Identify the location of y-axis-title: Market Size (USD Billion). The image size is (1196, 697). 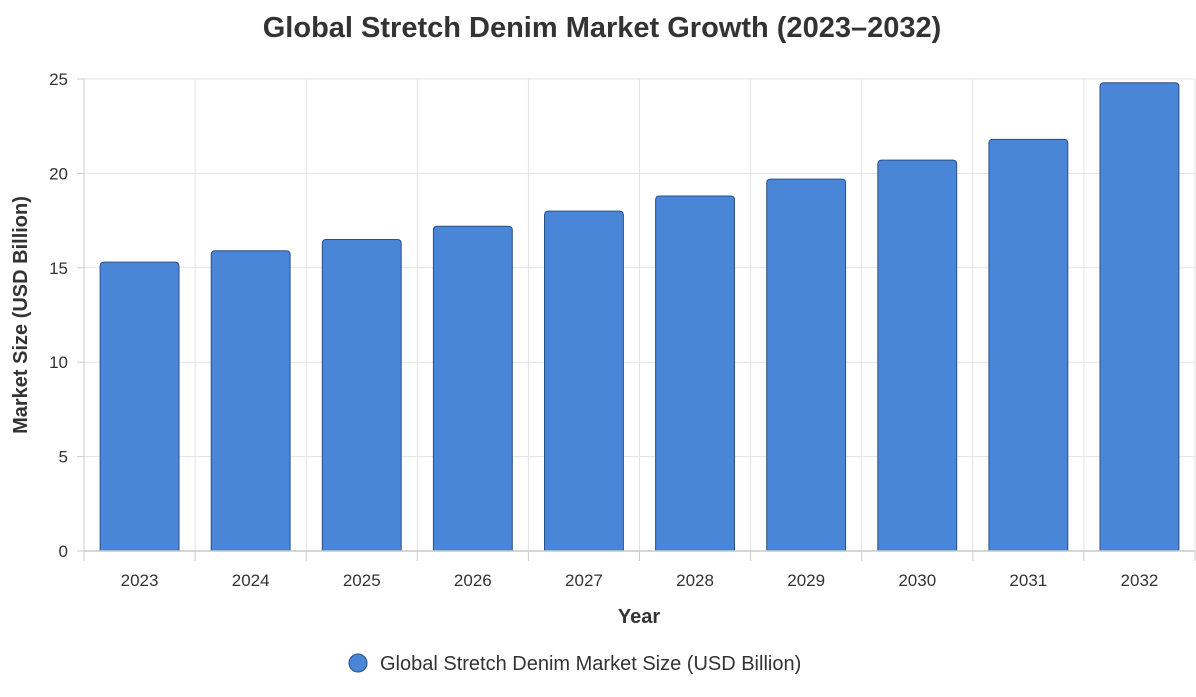
(21, 315).